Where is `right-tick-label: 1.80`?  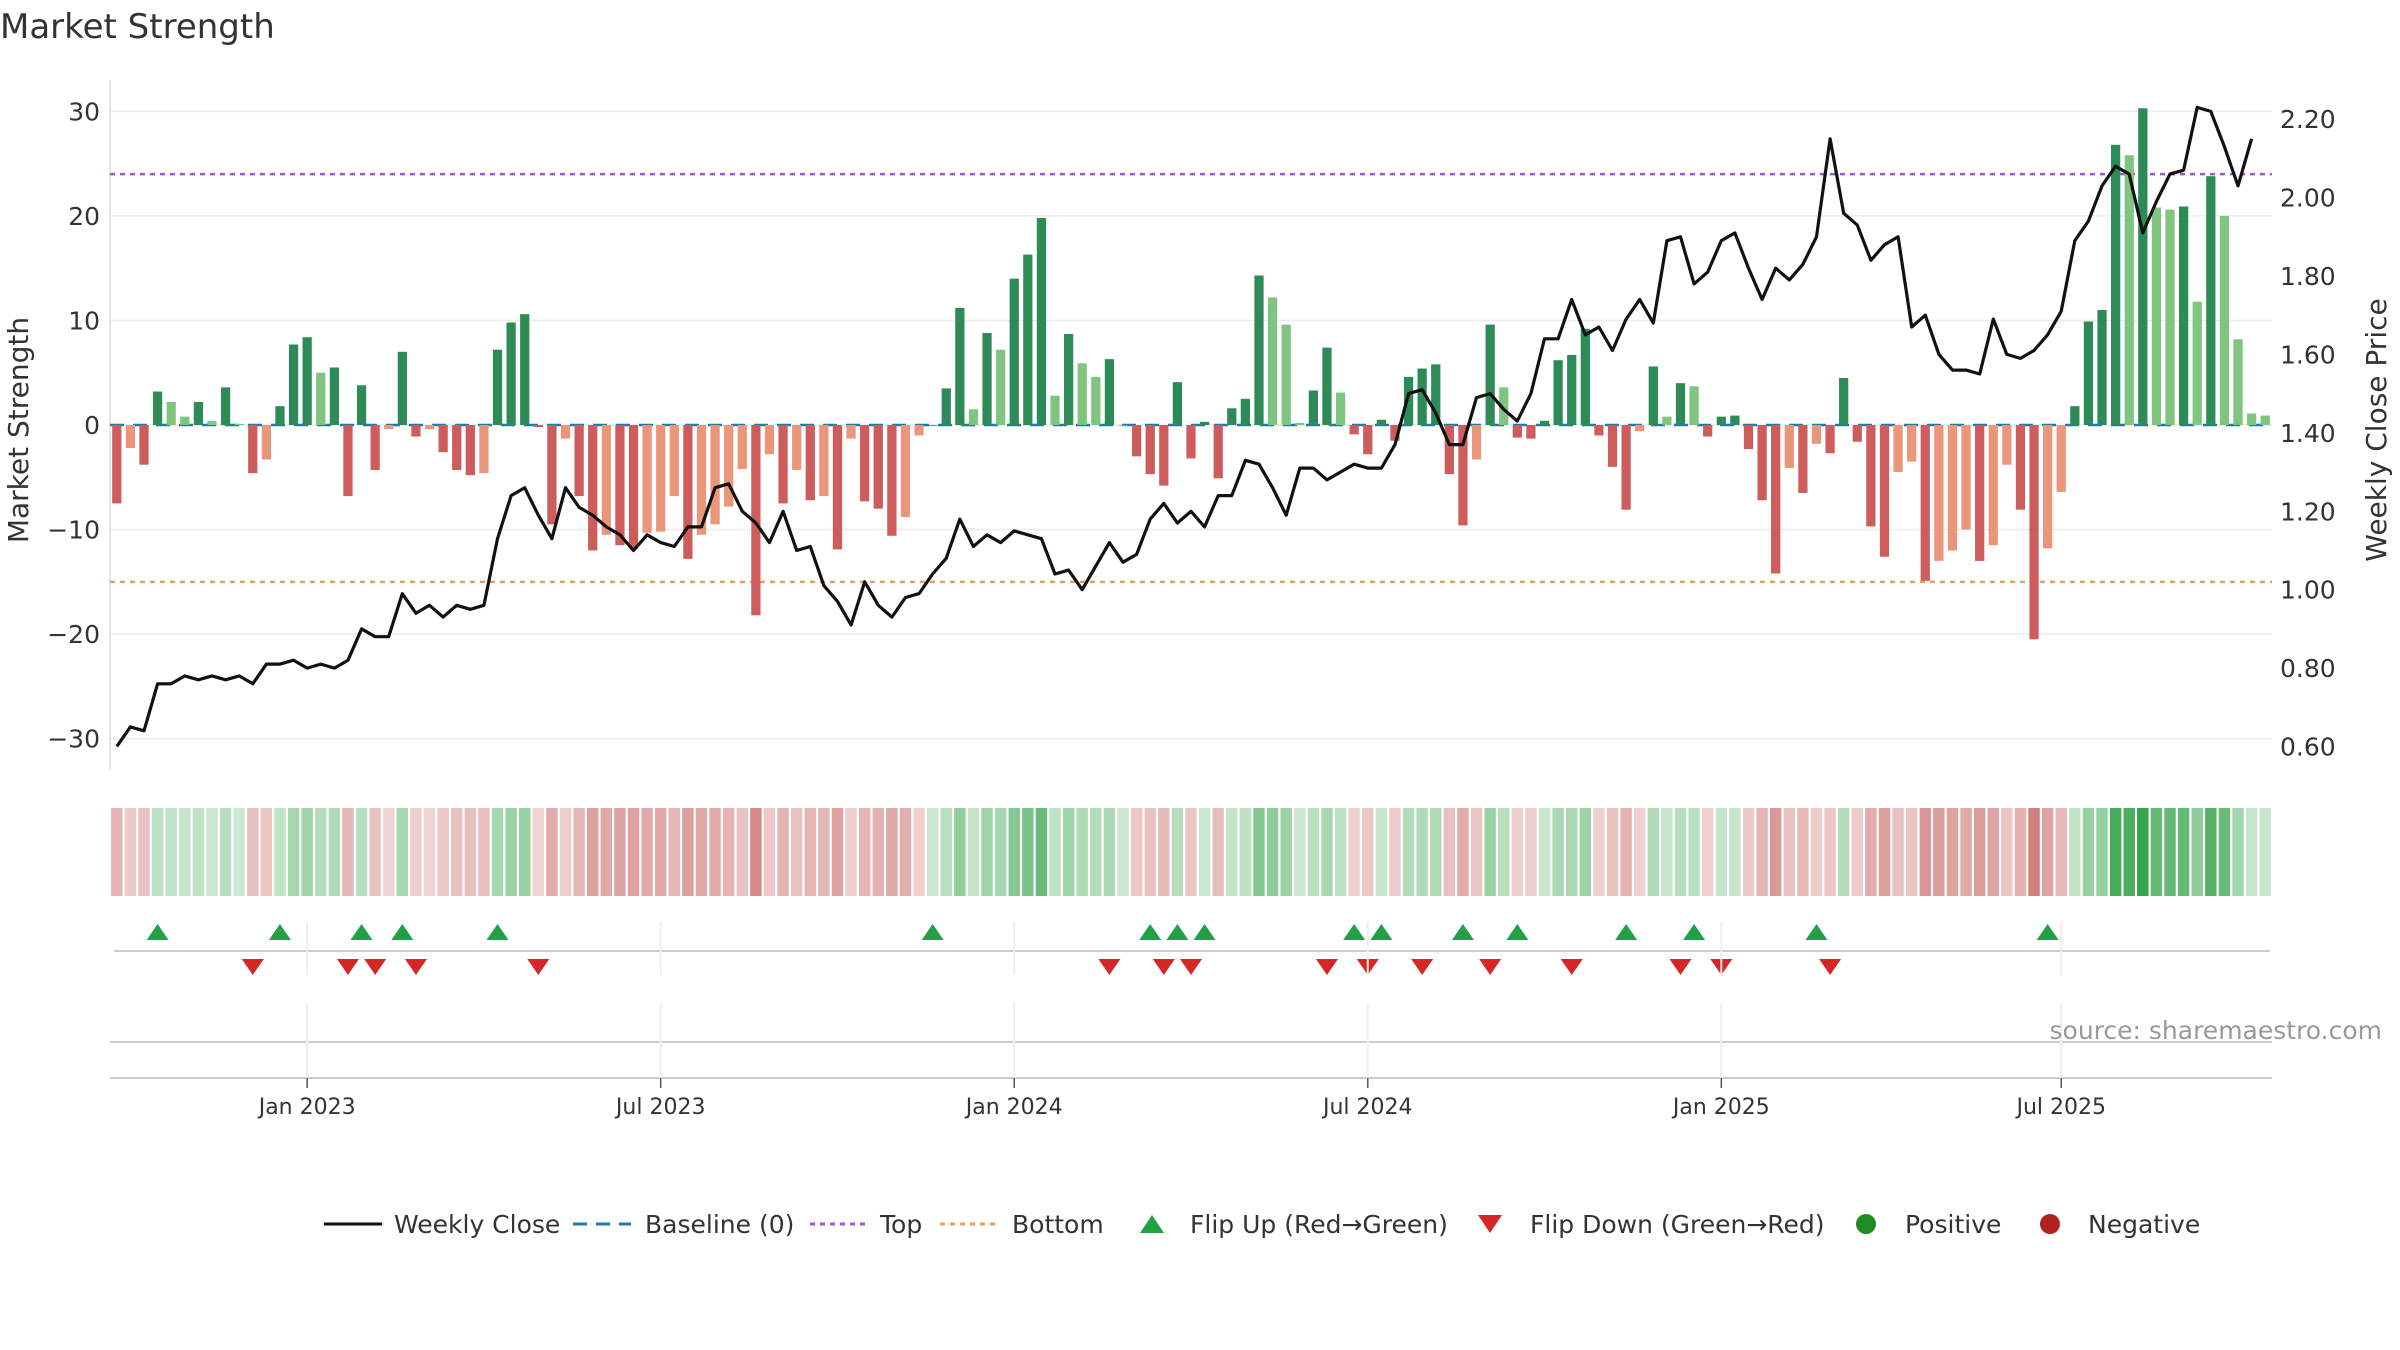
right-tick-label: 1.80 is located at coordinates (2308, 276).